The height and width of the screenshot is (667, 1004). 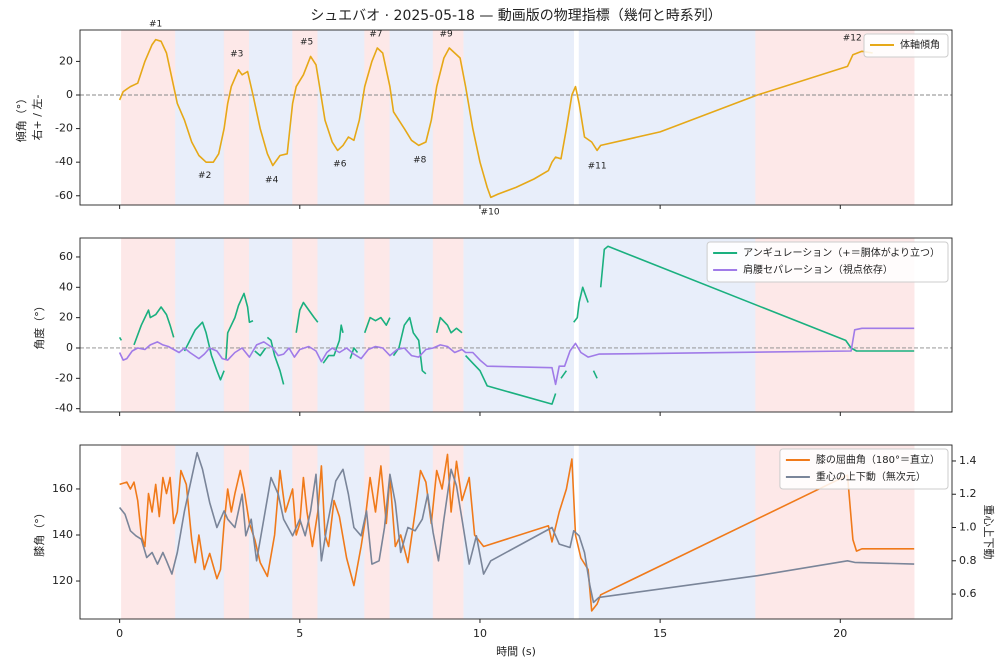 What do you see at coordinates (871, 476) in the screenshot?
I see `legend-label: 重心の上下動（無次元）` at bounding box center [871, 476].